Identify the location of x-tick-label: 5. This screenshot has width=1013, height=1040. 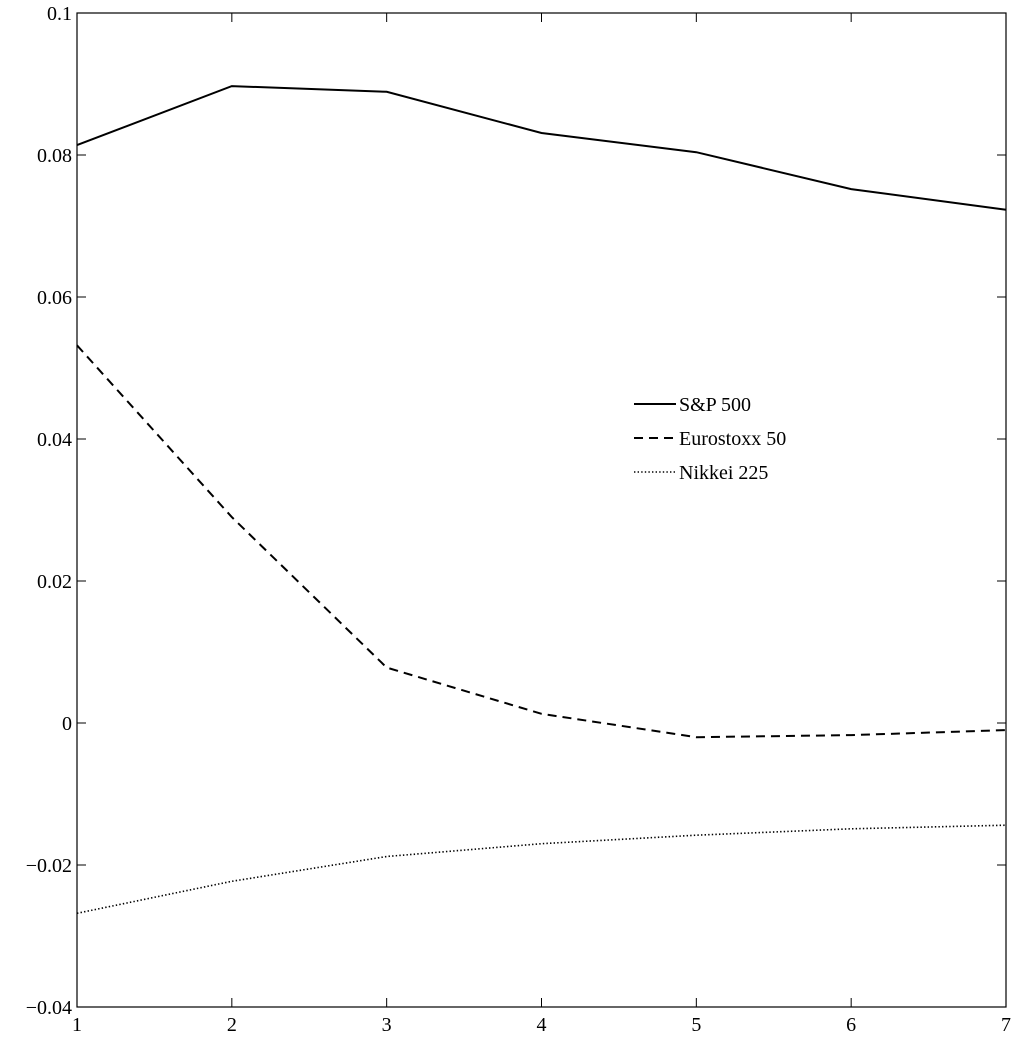
(696, 1025).